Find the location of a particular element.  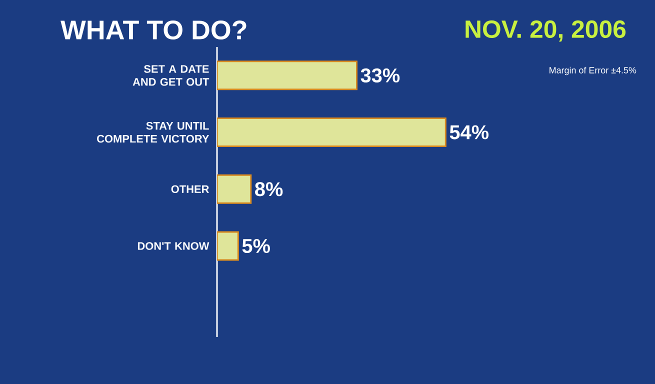

text: NOV. 20, 2006 is located at coordinates (546, 31).